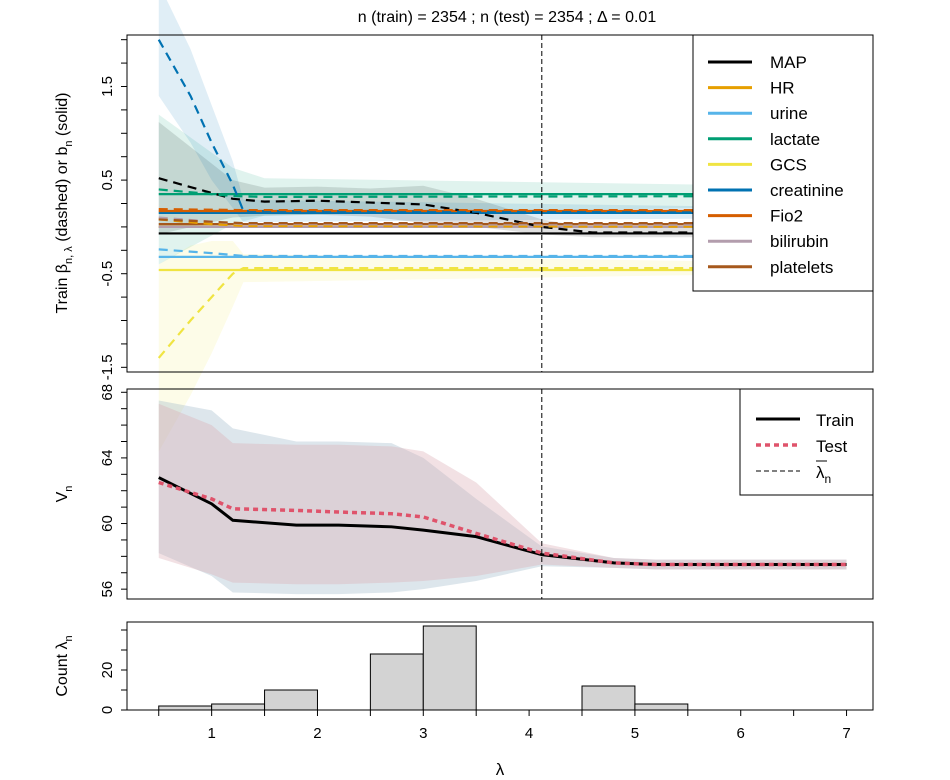 The height and width of the screenshot is (780, 950). I want to click on legend-label-map: MAP, so click(788, 62).